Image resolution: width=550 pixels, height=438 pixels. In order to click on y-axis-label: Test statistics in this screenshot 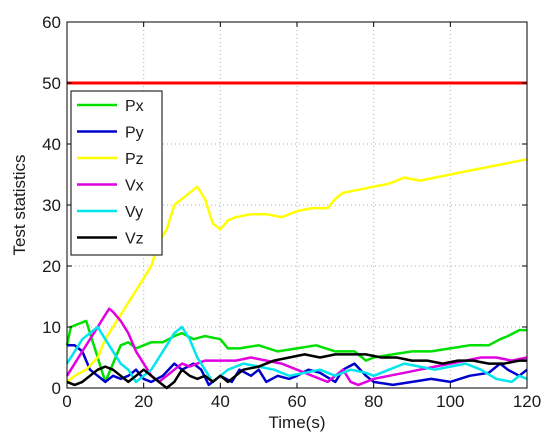, I will do `click(19, 204)`.